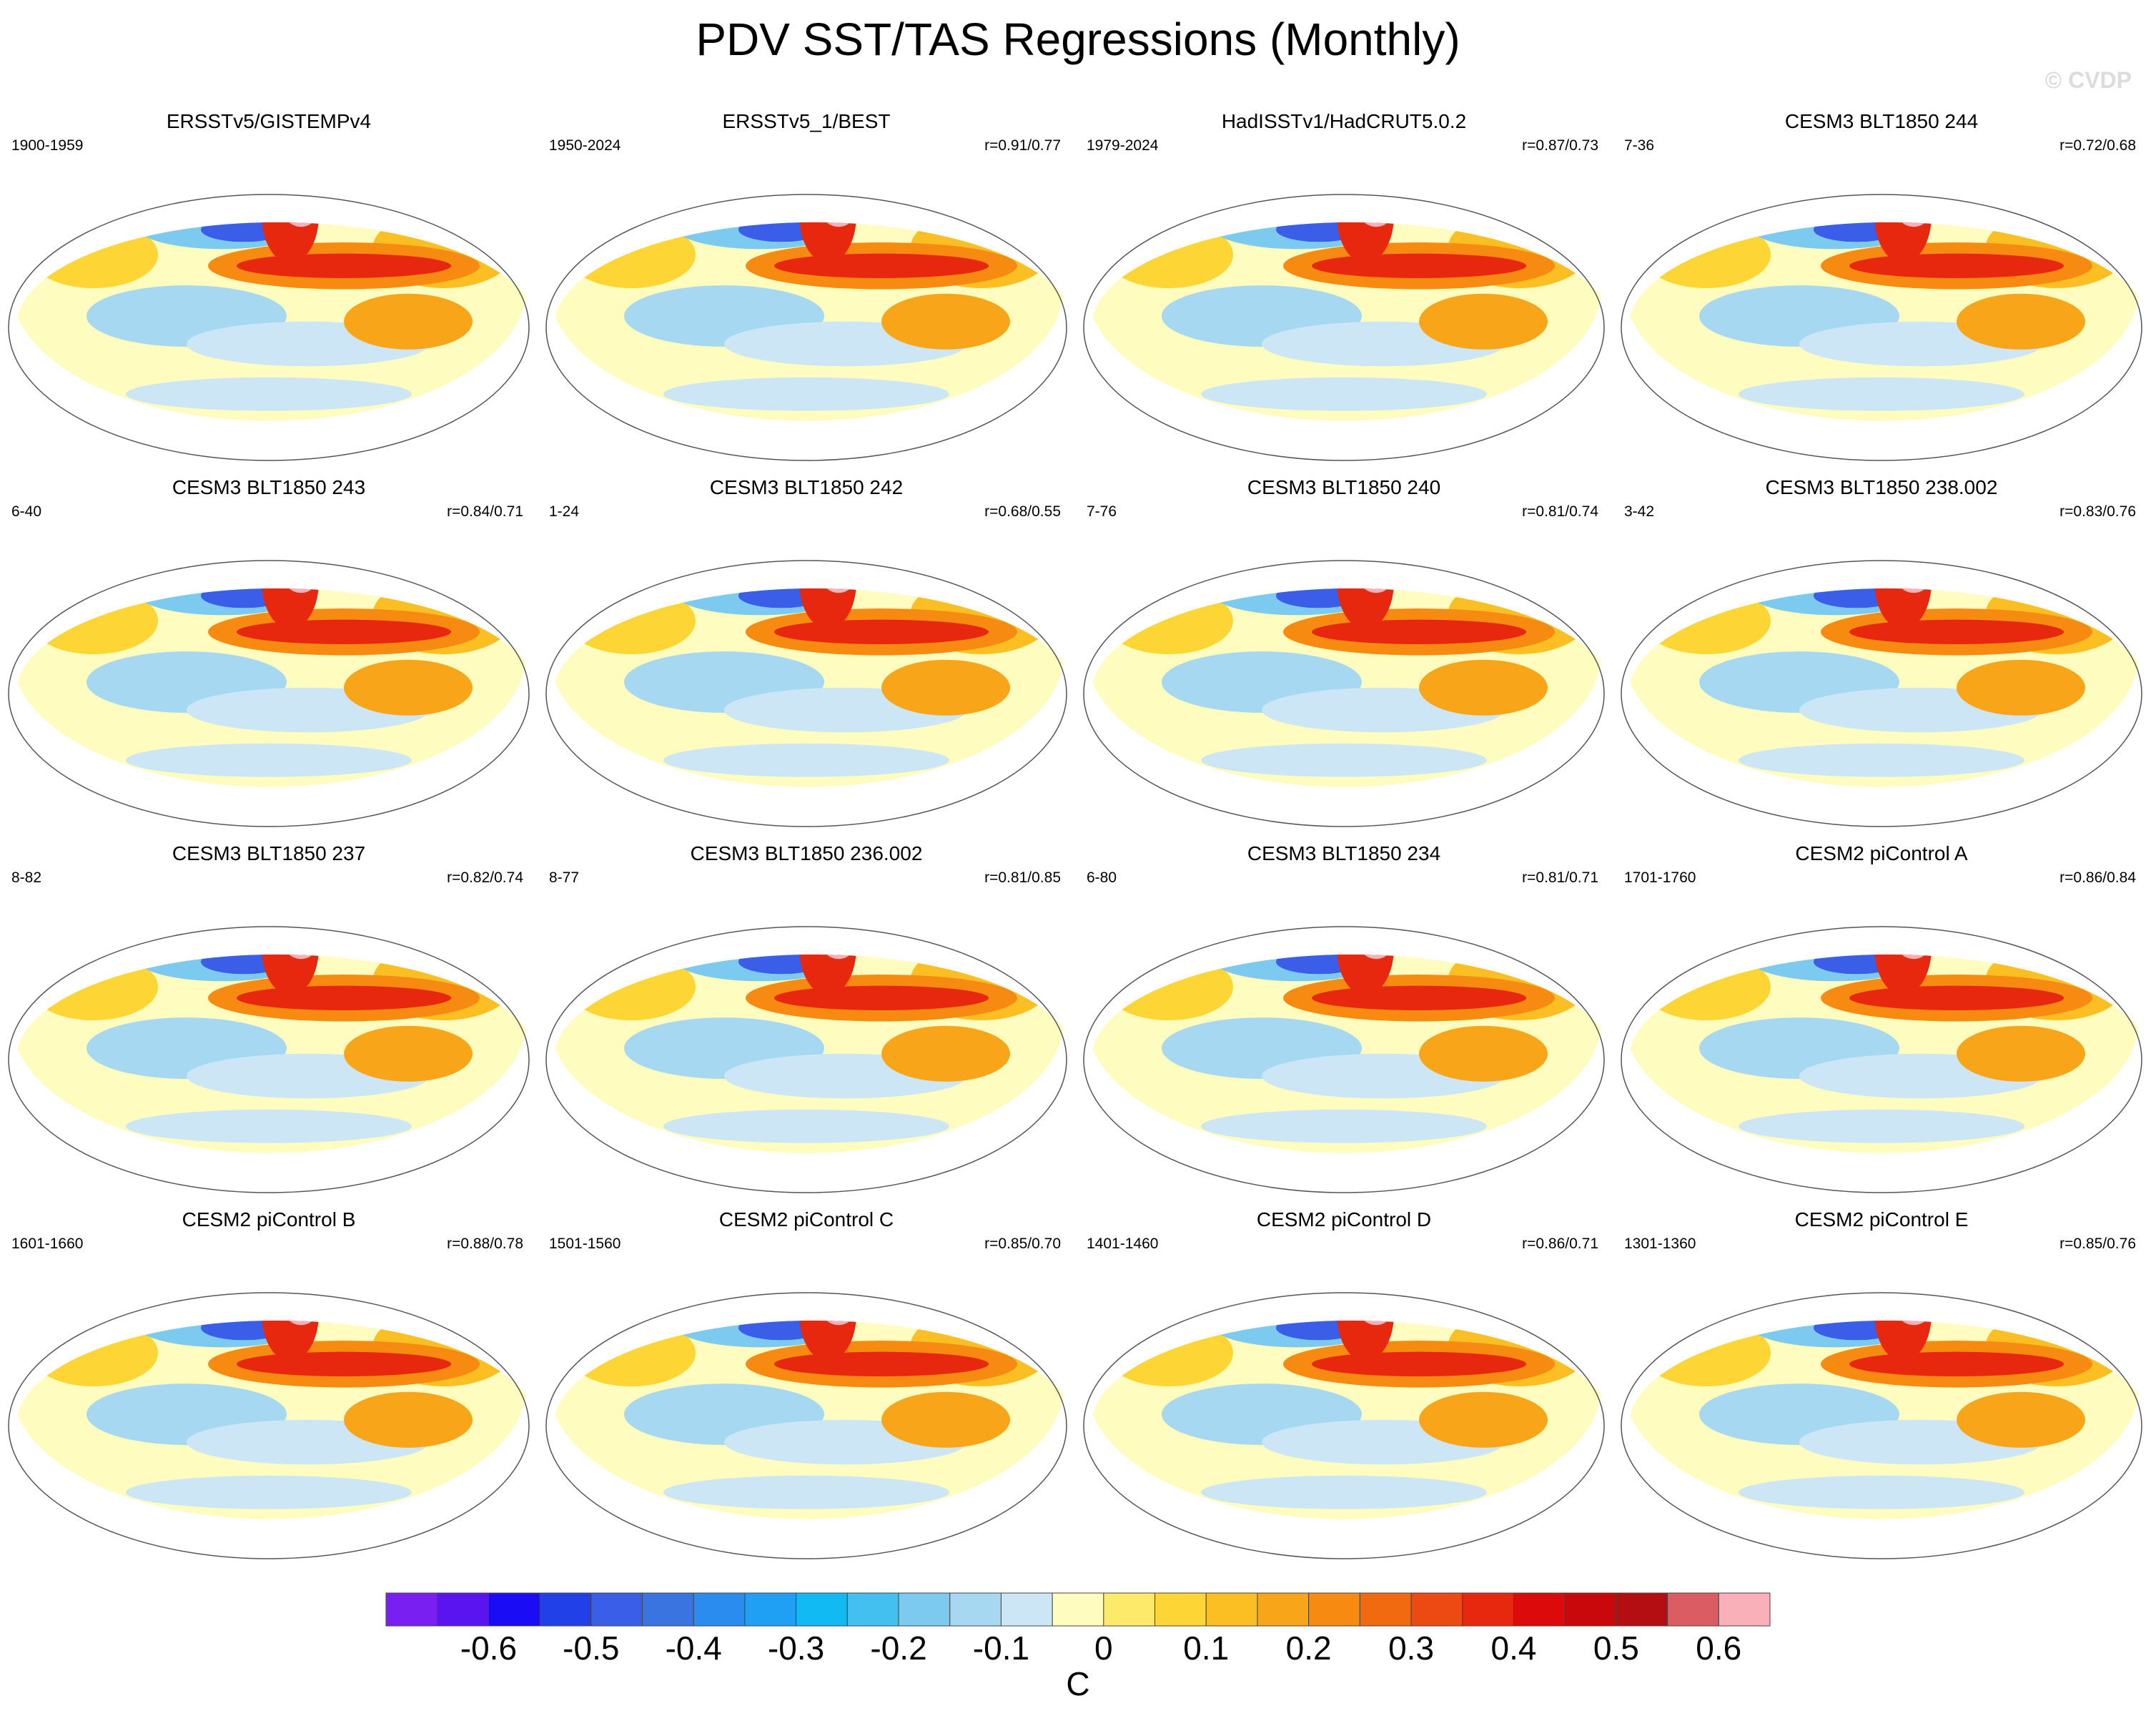  What do you see at coordinates (489, 1648) in the screenshot?
I see `colorbar-tick-label: -0.6` at bounding box center [489, 1648].